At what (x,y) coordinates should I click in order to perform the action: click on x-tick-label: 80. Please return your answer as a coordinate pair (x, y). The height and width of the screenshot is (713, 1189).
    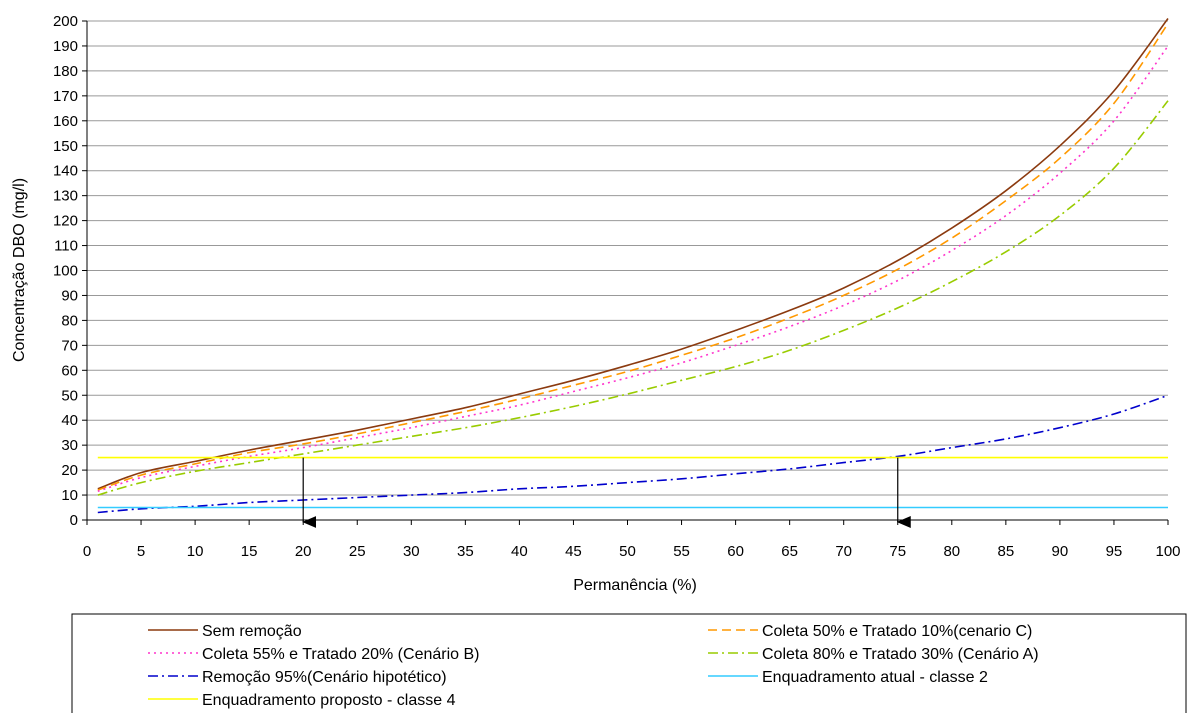
    Looking at the image, I should click on (951, 551).